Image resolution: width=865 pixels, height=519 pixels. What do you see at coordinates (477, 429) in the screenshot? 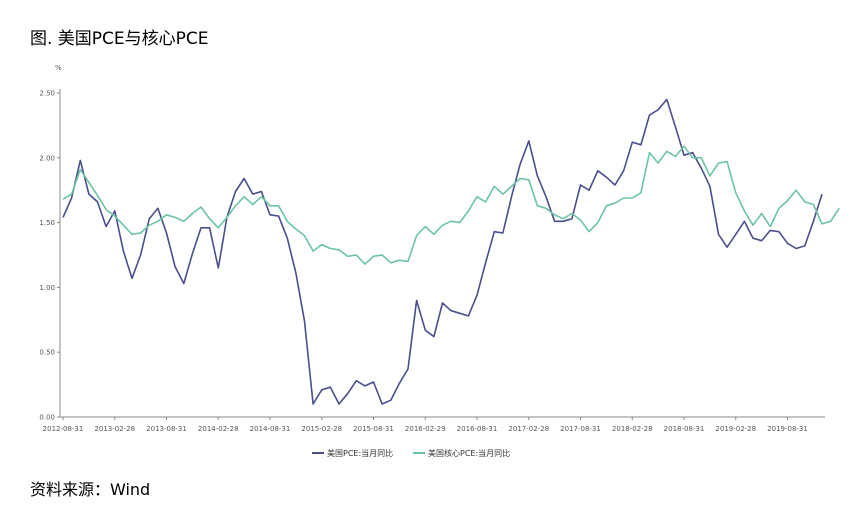
I see `x-tick-label: 2016-08-31` at bounding box center [477, 429].